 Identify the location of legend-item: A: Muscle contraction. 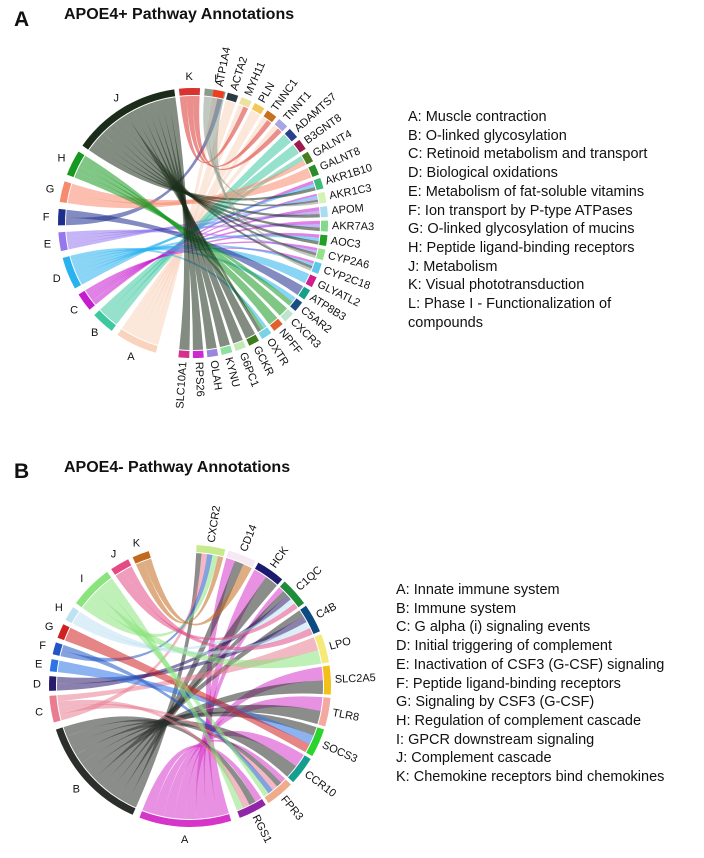
(477, 117).